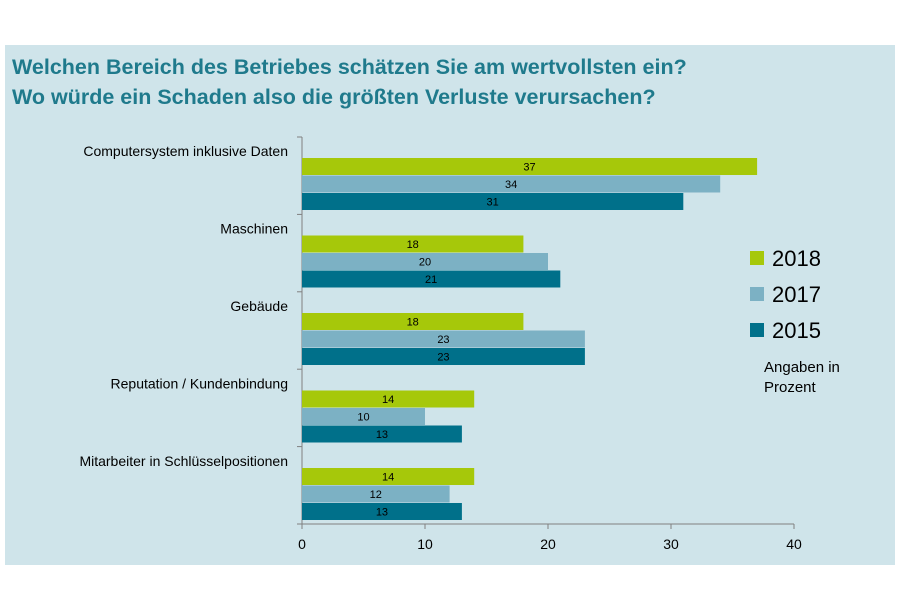 The image size is (900, 600). What do you see at coordinates (802, 367) in the screenshot?
I see `units-note-line-1: Angaben in` at bounding box center [802, 367].